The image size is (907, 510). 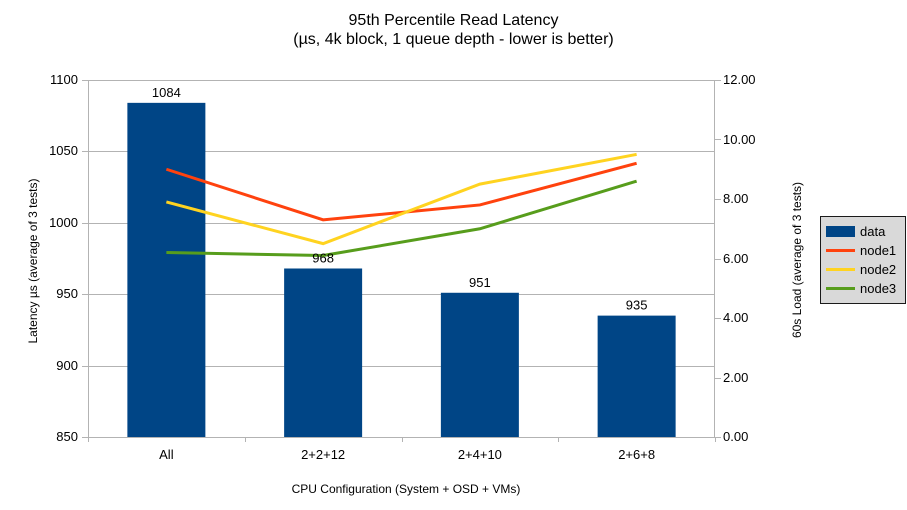 What do you see at coordinates (479, 454) in the screenshot?
I see `x-axis-category-label: 2+4+10` at bounding box center [479, 454].